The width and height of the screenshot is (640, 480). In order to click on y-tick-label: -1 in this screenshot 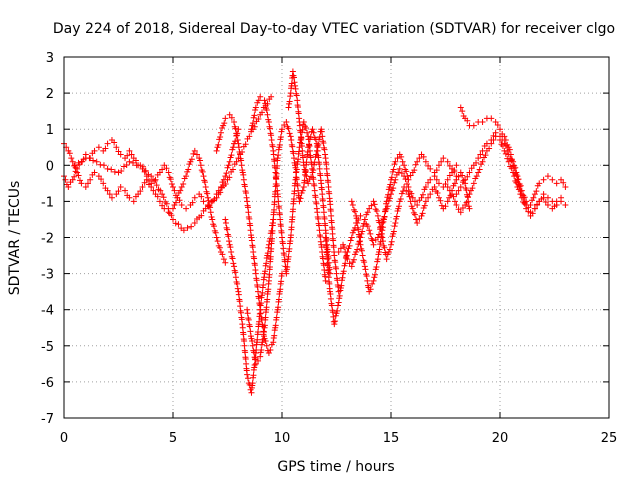, I will do `click(47, 202)`.